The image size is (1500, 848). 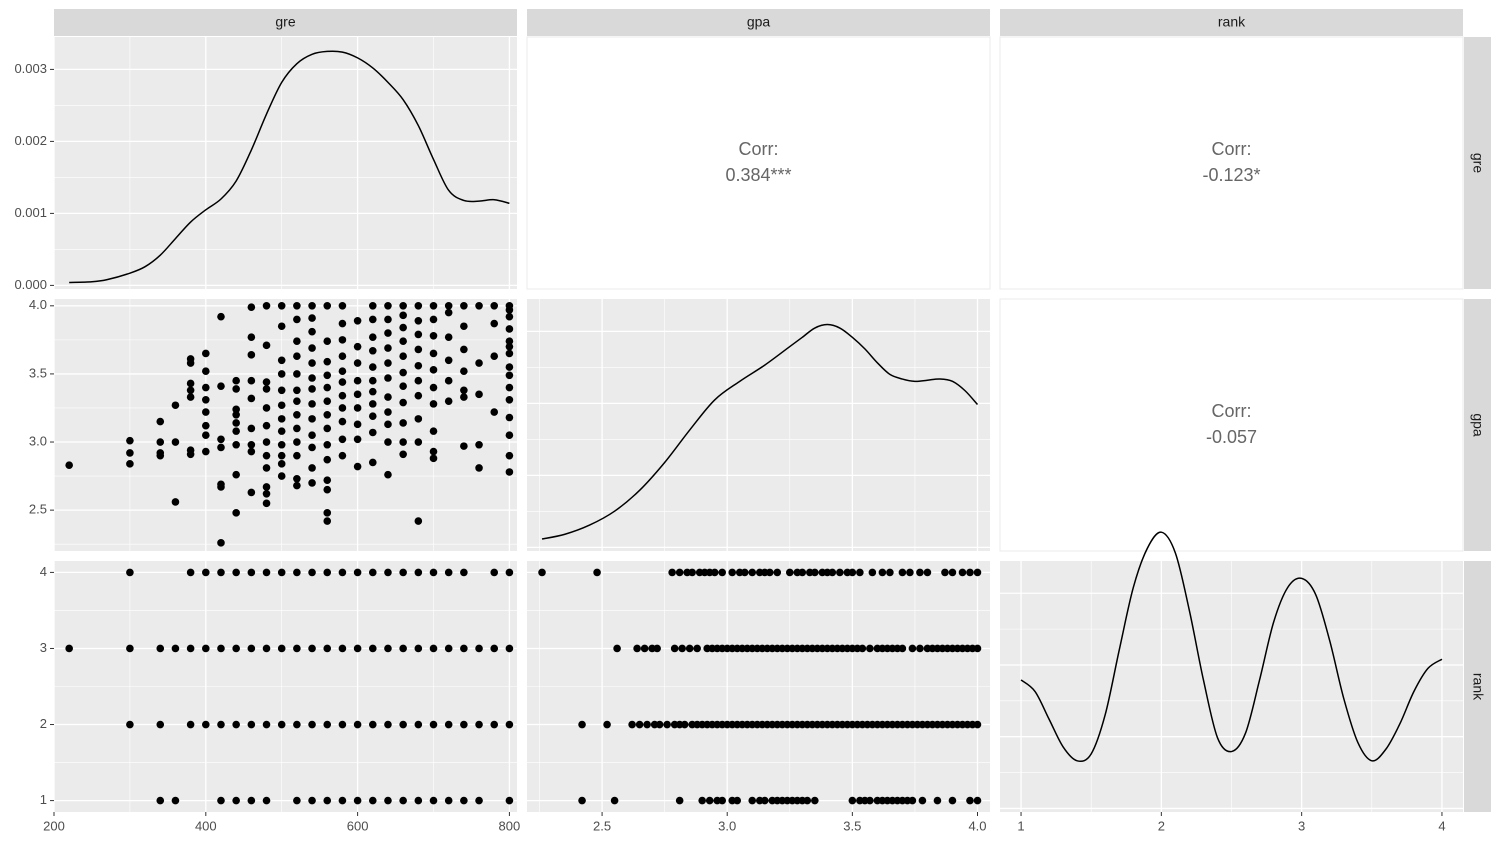 What do you see at coordinates (30, 284) in the screenshot?
I see `y-tick-label-density: 0.000` at bounding box center [30, 284].